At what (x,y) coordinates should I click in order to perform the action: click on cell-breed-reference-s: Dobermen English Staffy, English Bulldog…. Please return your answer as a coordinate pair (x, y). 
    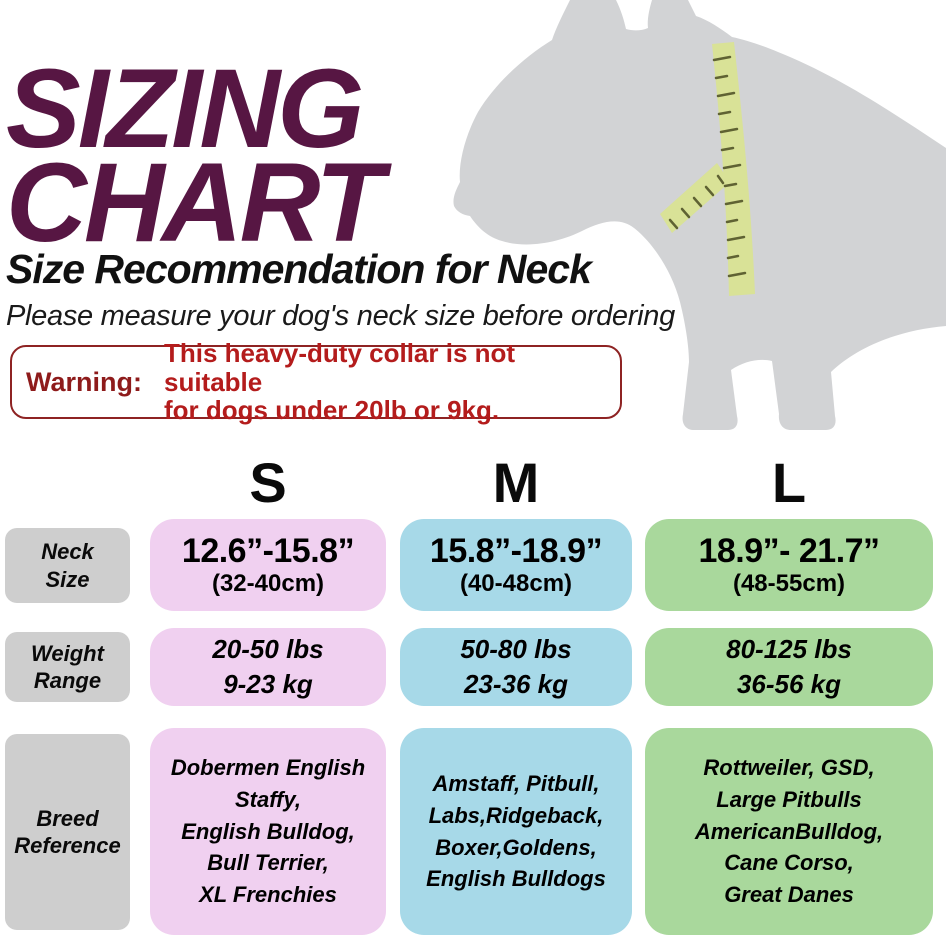
    Looking at the image, I should click on (268, 831).